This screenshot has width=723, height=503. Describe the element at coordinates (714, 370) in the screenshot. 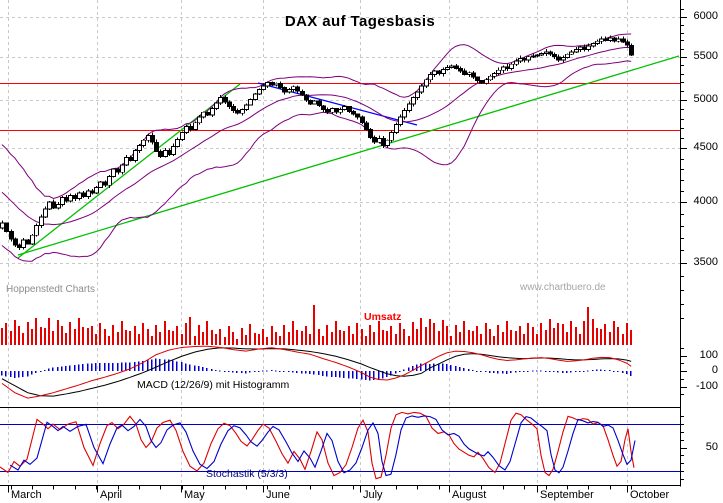

I see `macd-axis-label: 0` at that location.